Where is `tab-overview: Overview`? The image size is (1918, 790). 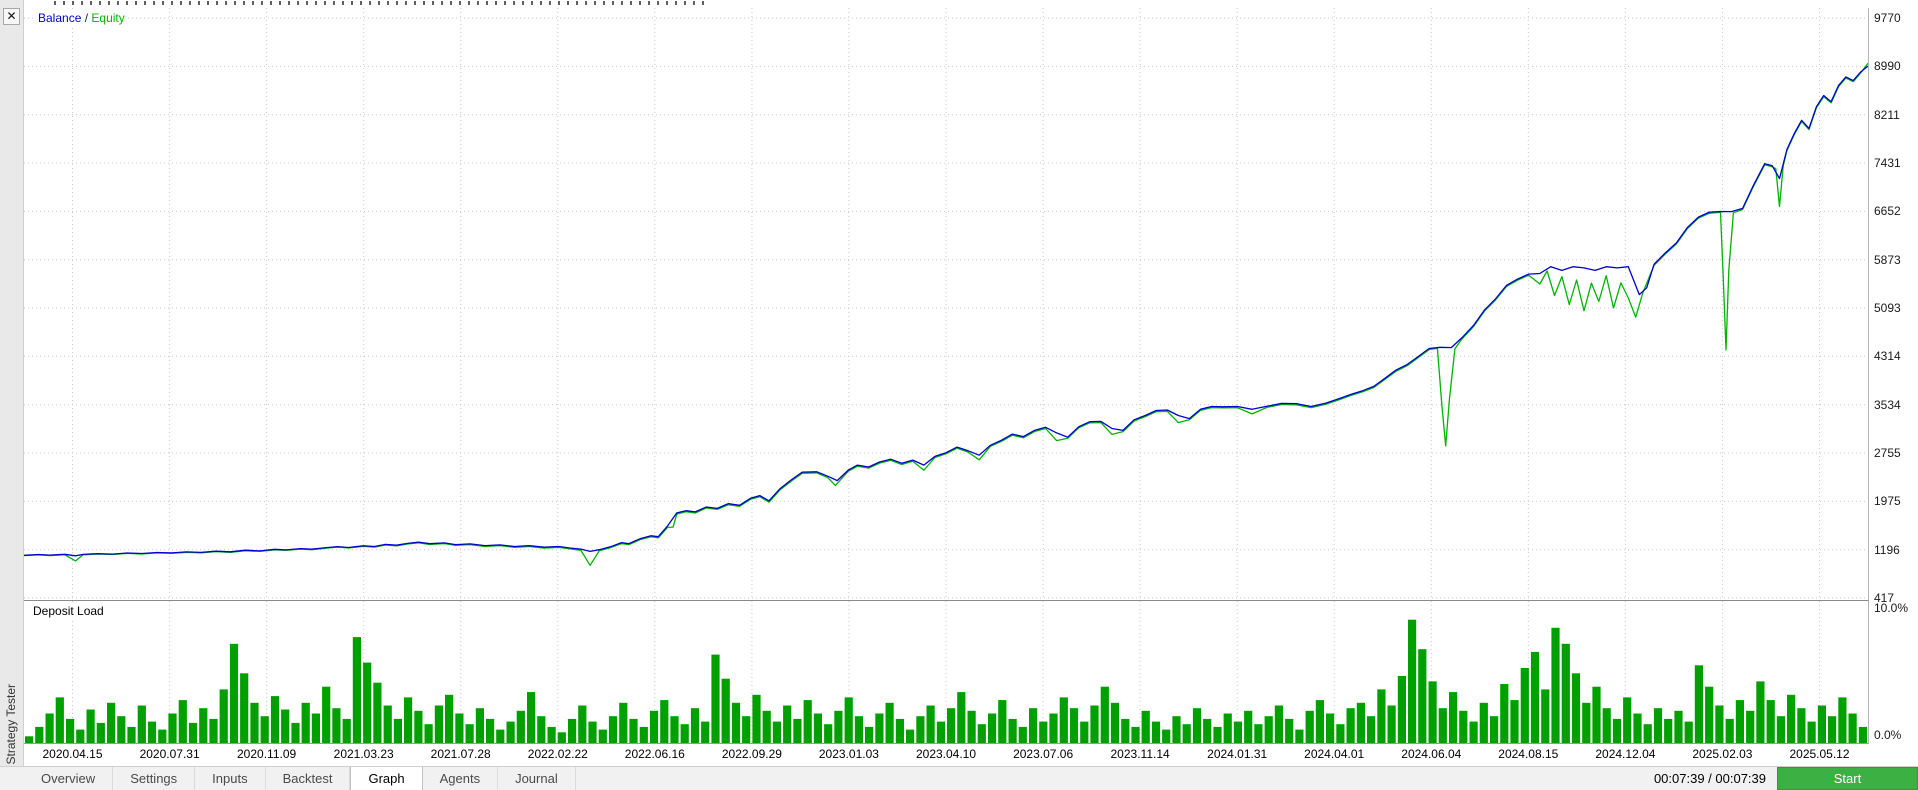 tab-overview: Overview is located at coordinates (69, 778).